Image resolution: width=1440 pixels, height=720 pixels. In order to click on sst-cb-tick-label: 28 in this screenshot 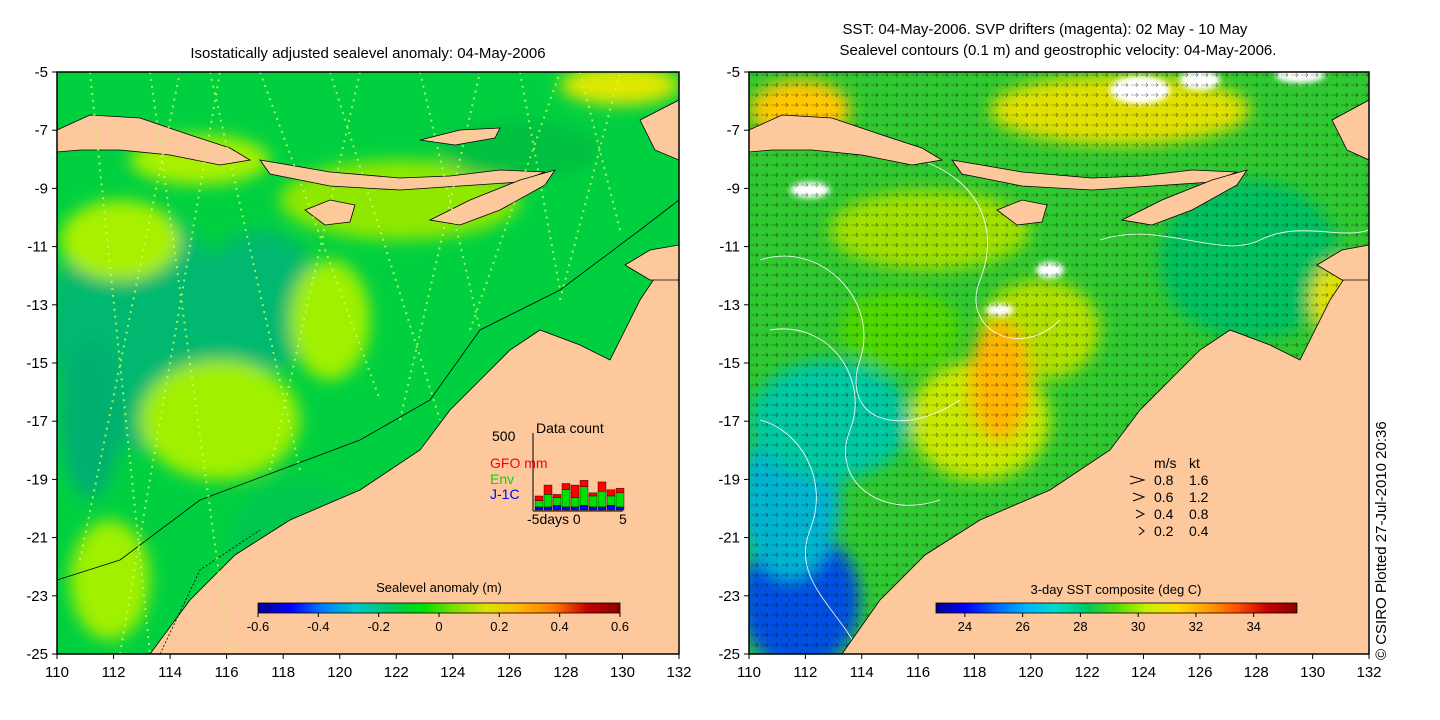, I will do `click(1080, 626)`.